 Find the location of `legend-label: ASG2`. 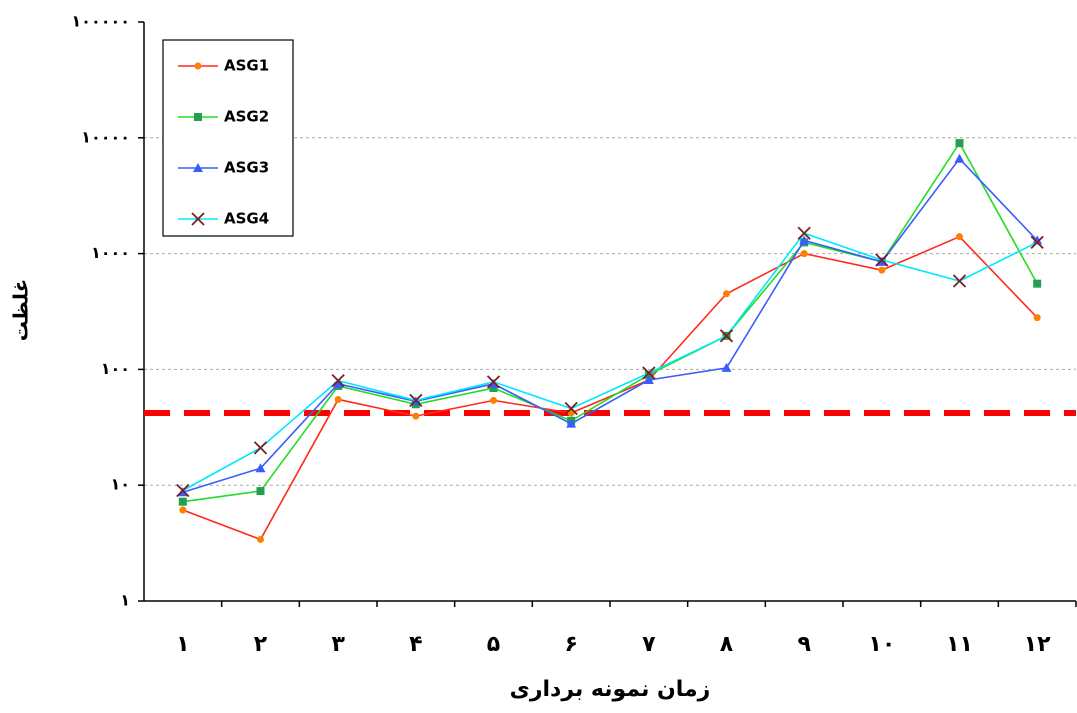

legend-label: ASG2 is located at coordinates (246, 117).